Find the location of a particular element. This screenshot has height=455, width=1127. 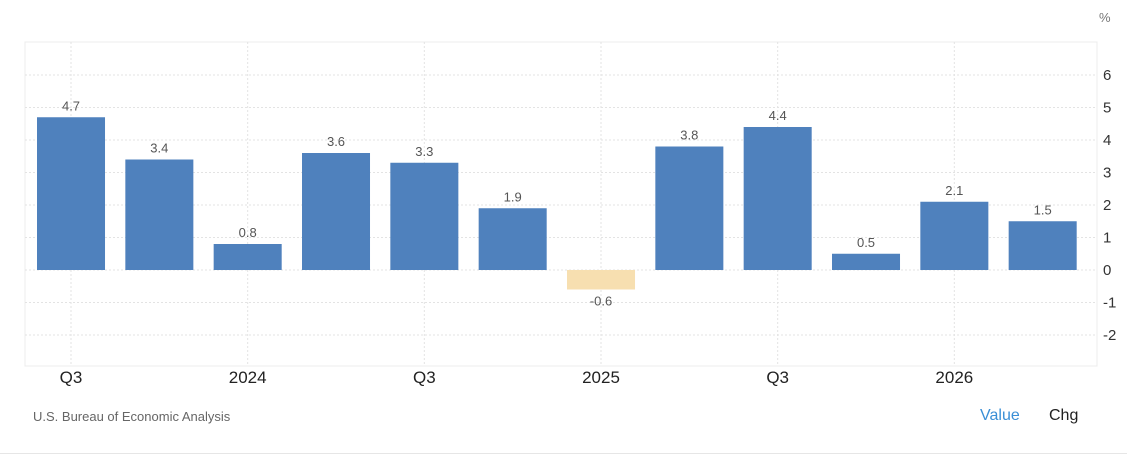

data-label: 3.8 is located at coordinates (689, 135).